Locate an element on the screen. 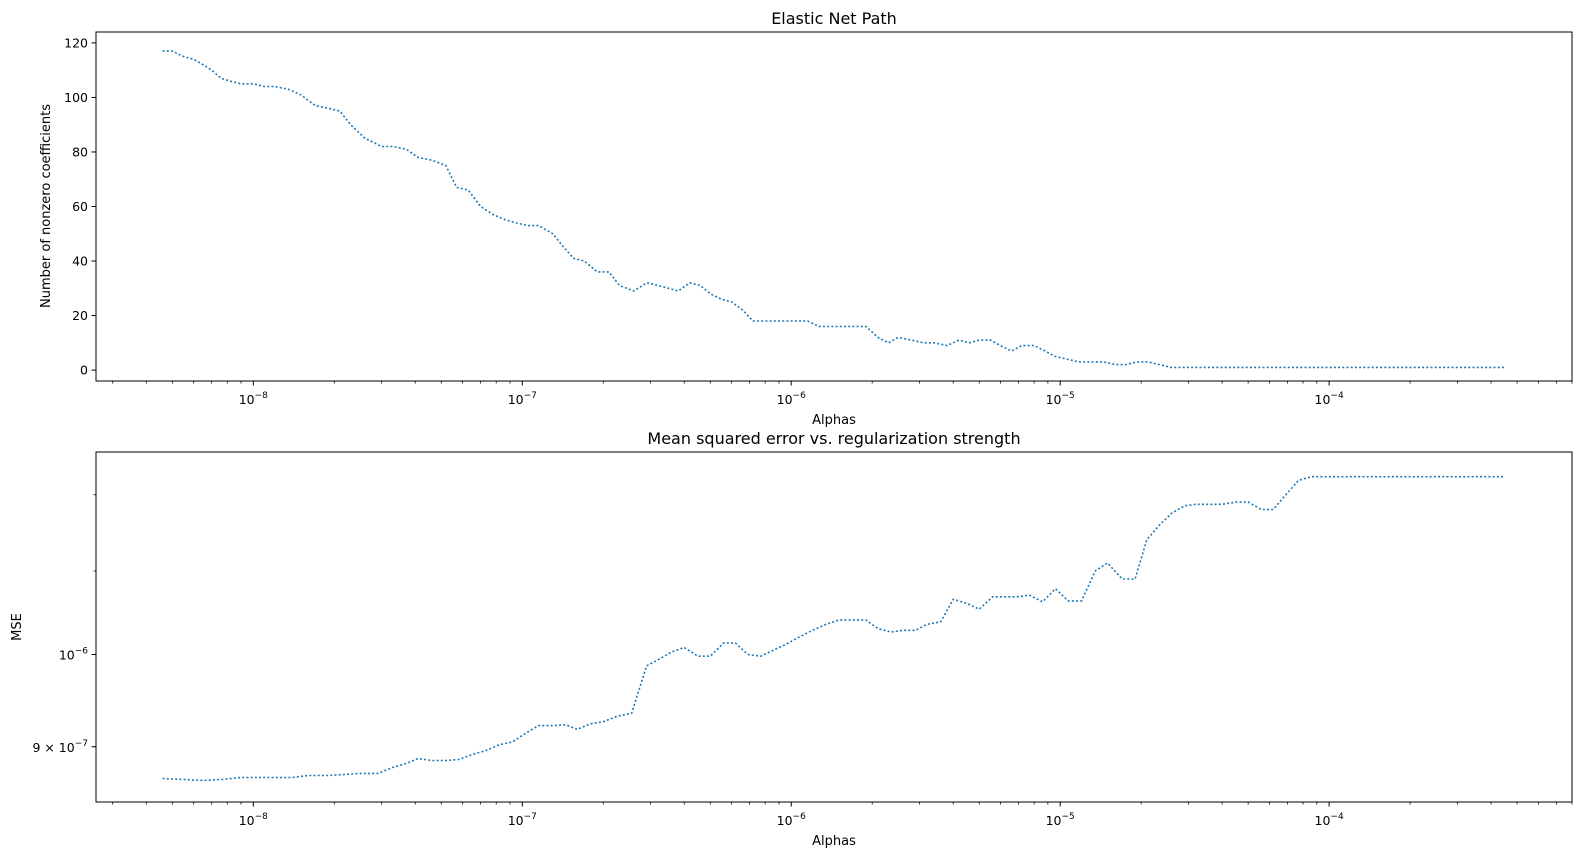  y-tick-label: 10−6 is located at coordinates (73, 654).